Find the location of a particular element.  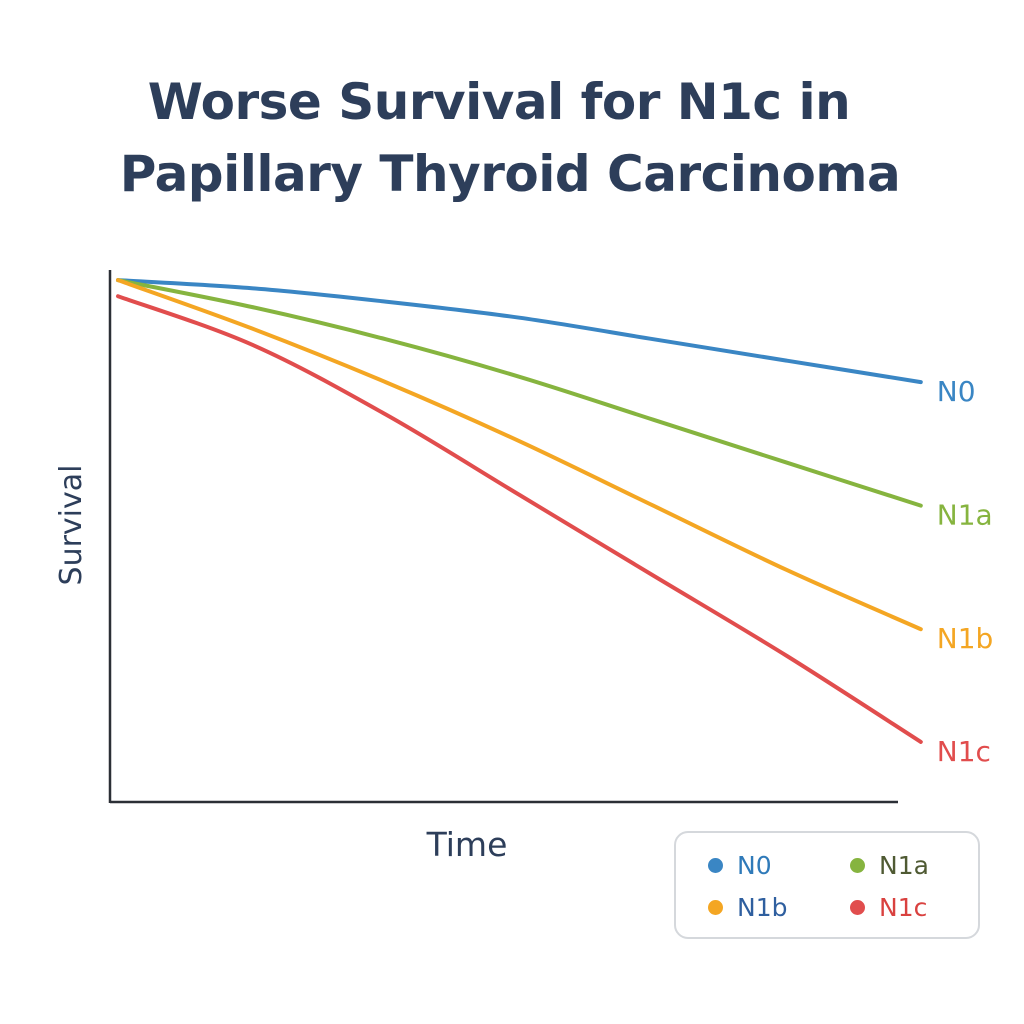

legend-label-n1b: N1b is located at coordinates (762, 907).